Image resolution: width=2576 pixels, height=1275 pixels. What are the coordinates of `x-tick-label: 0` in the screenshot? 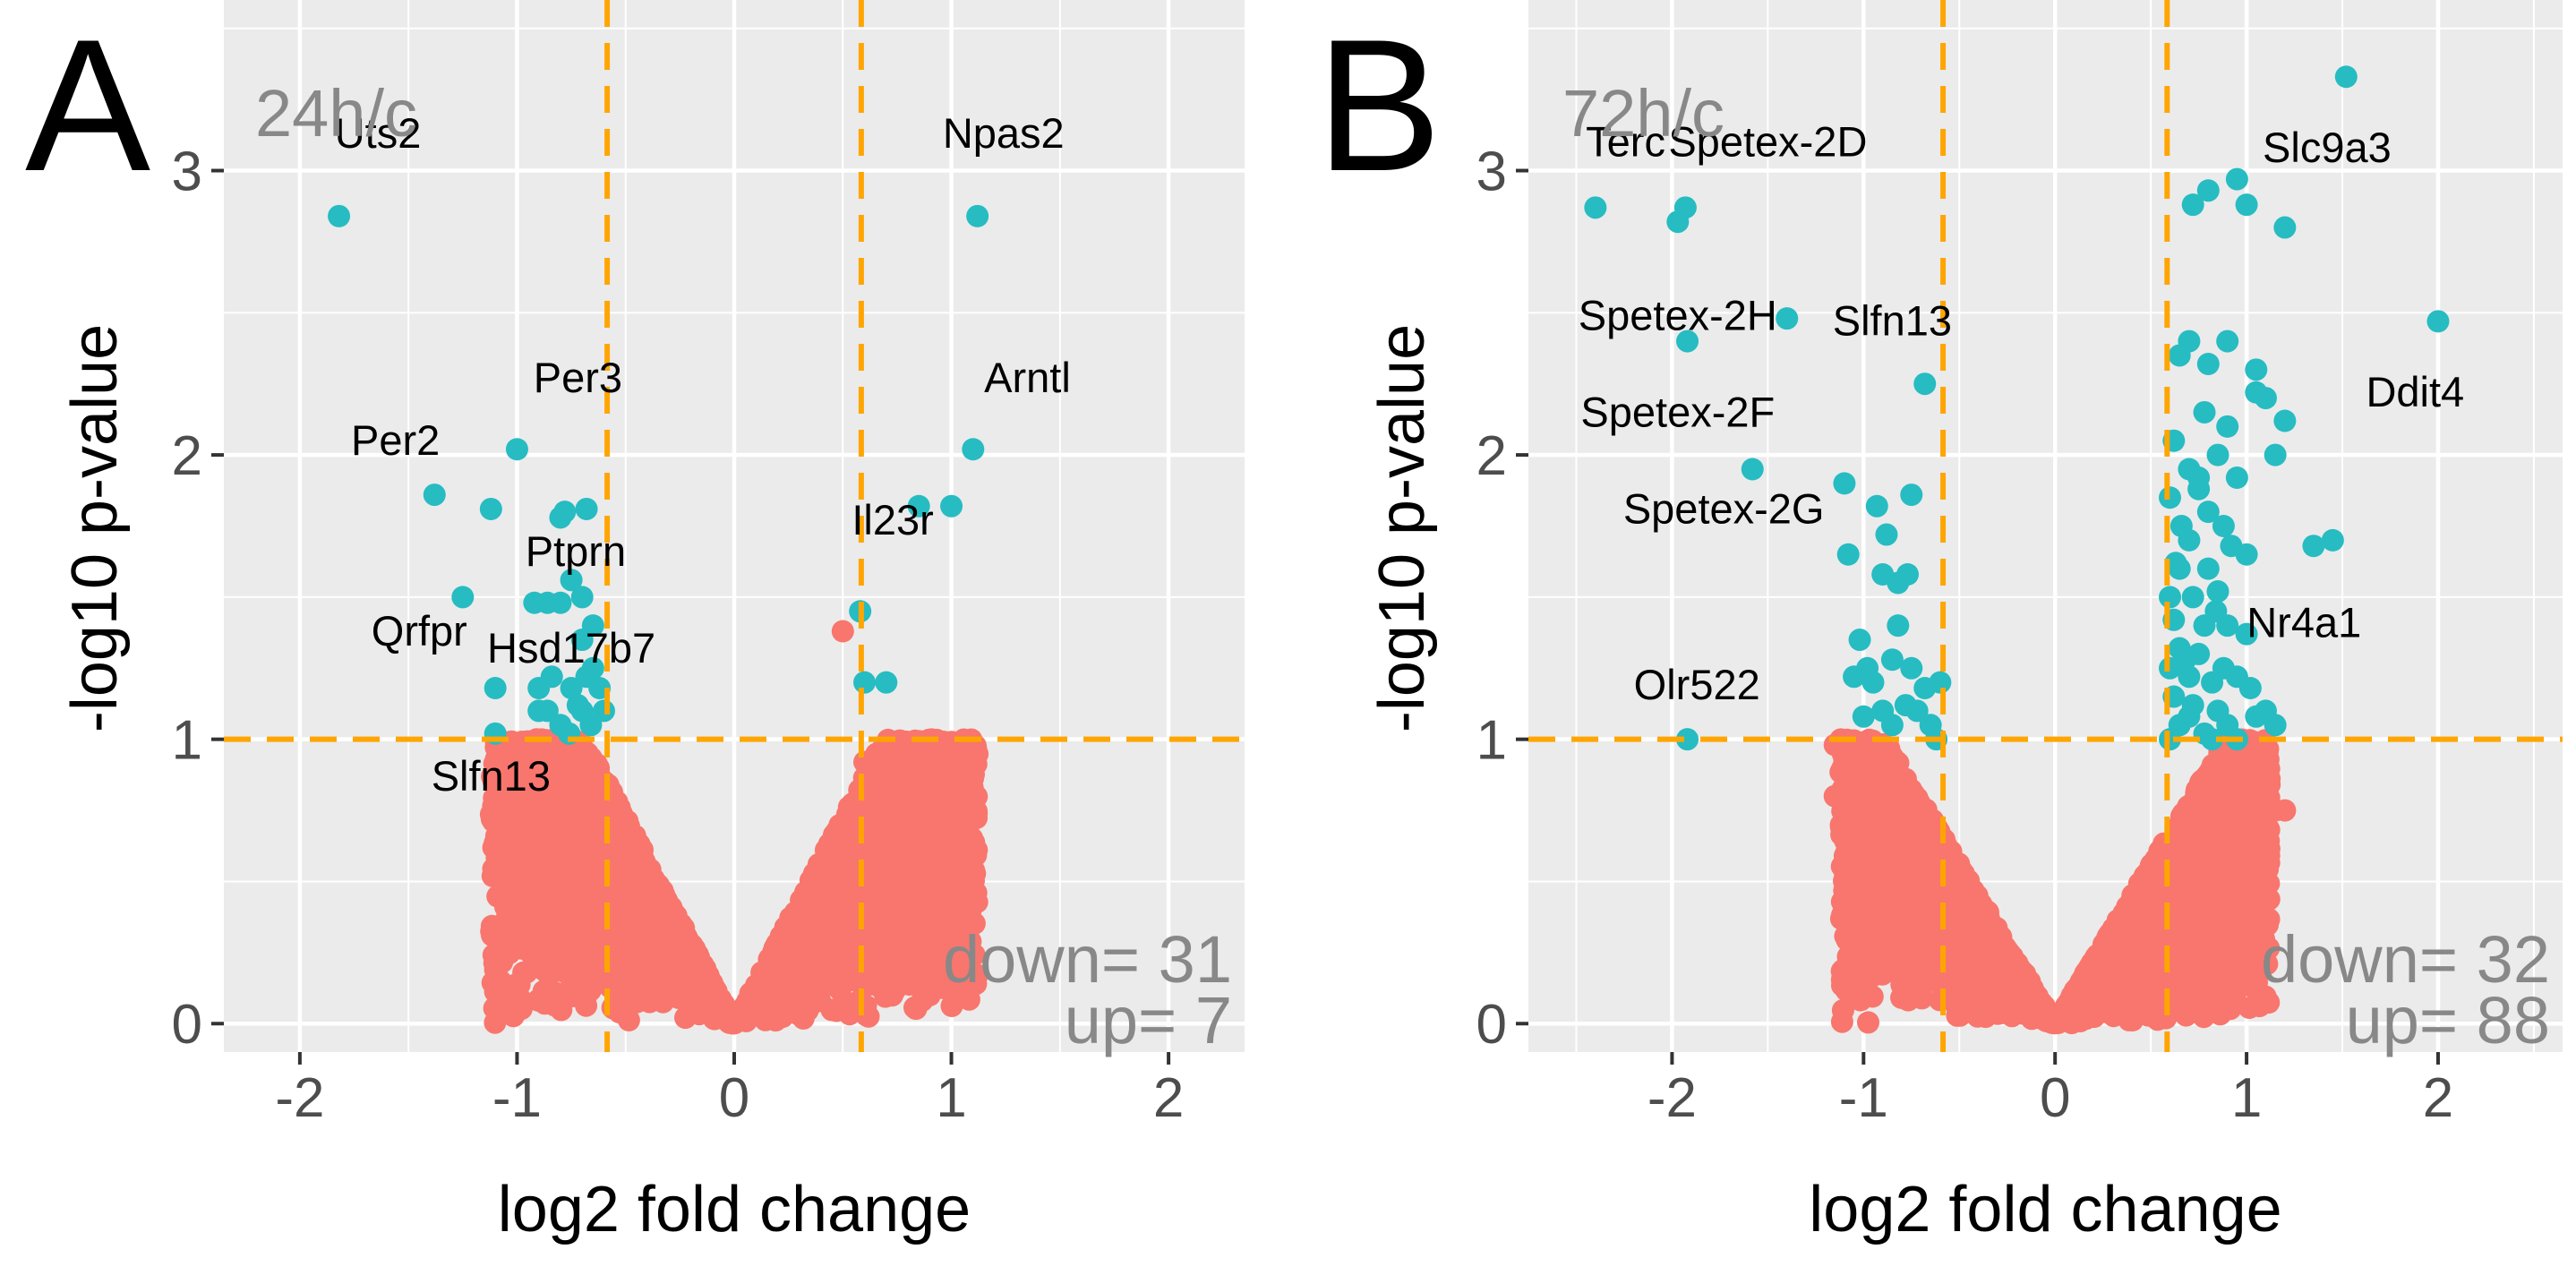 It's located at (734, 1098).